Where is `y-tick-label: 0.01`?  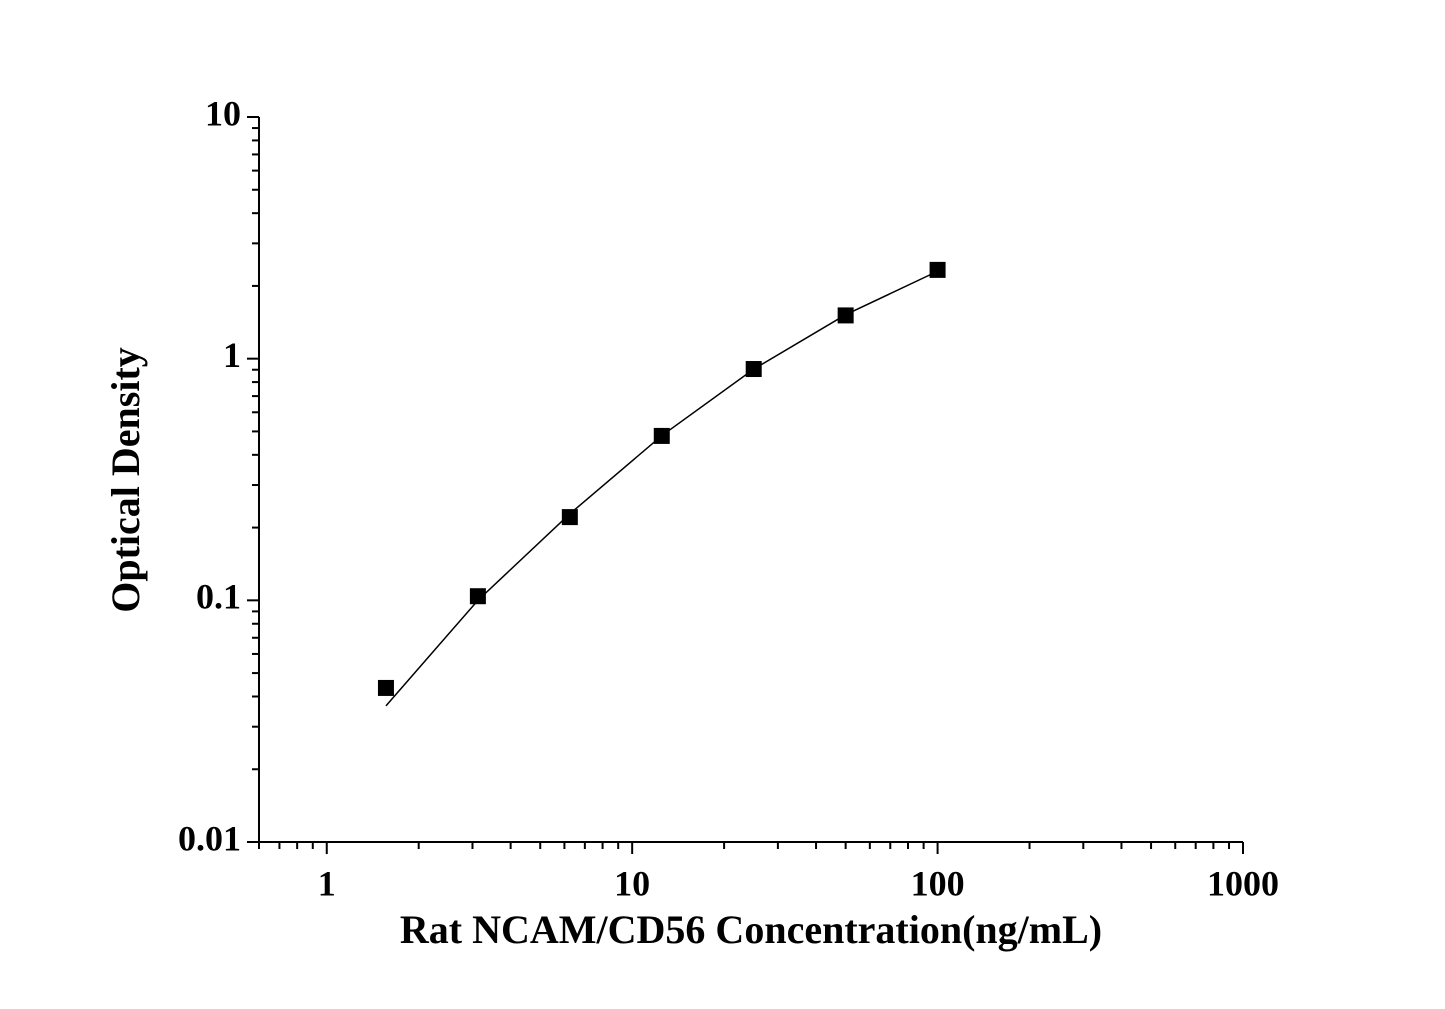 y-tick-label: 0.01 is located at coordinates (209, 838).